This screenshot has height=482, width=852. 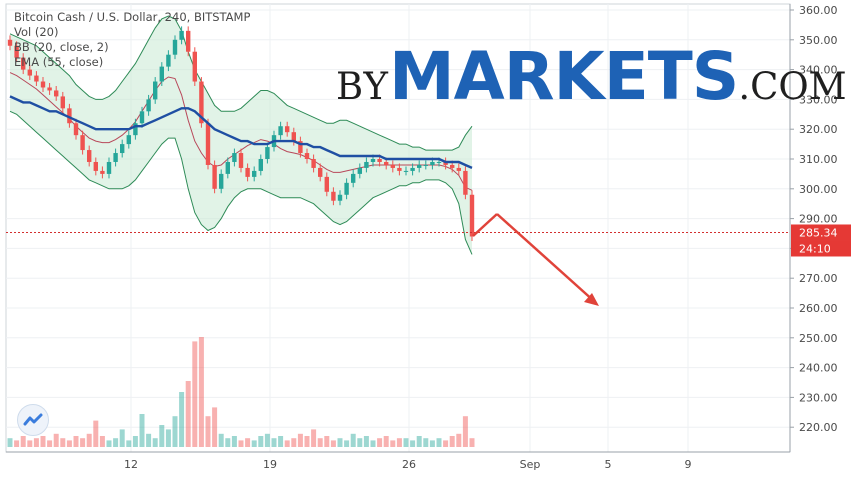 What do you see at coordinates (530, 464) in the screenshot?
I see `x-tick-label: Sep` at bounding box center [530, 464].